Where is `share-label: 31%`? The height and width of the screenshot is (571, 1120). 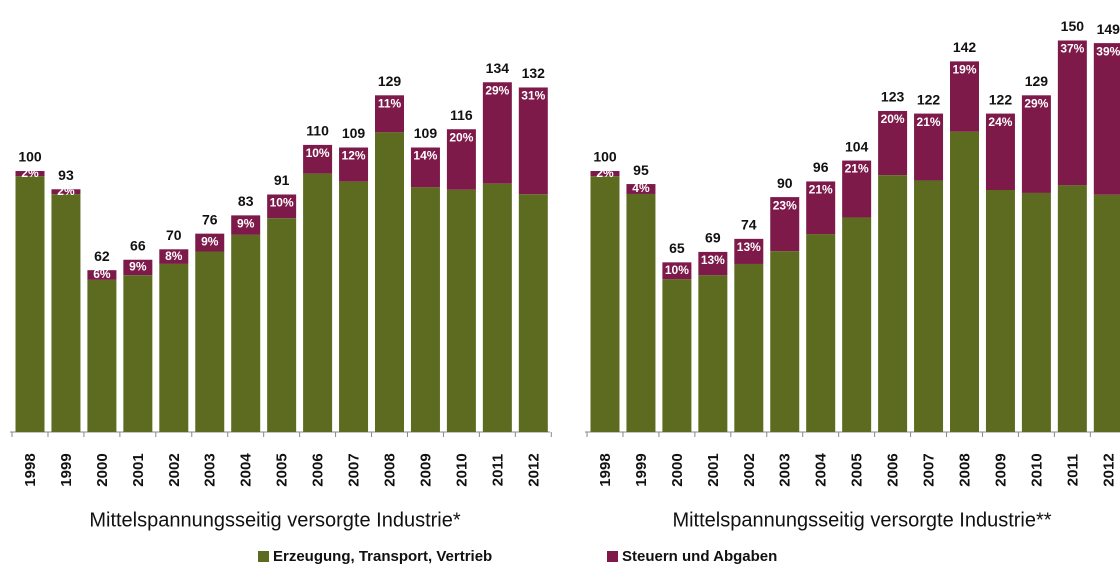
share-label: 31% is located at coordinates (533, 96).